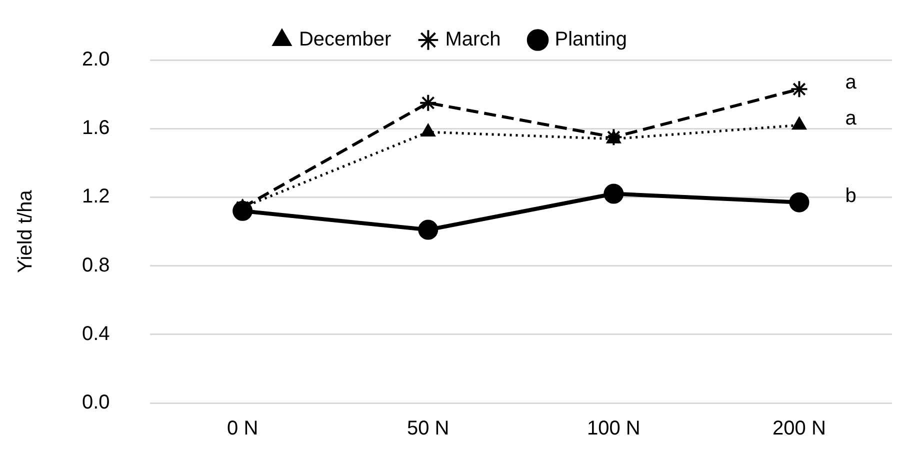 This screenshot has width=912, height=459. What do you see at coordinates (799, 429) in the screenshot?
I see `x-tick-label: 200 N` at bounding box center [799, 429].